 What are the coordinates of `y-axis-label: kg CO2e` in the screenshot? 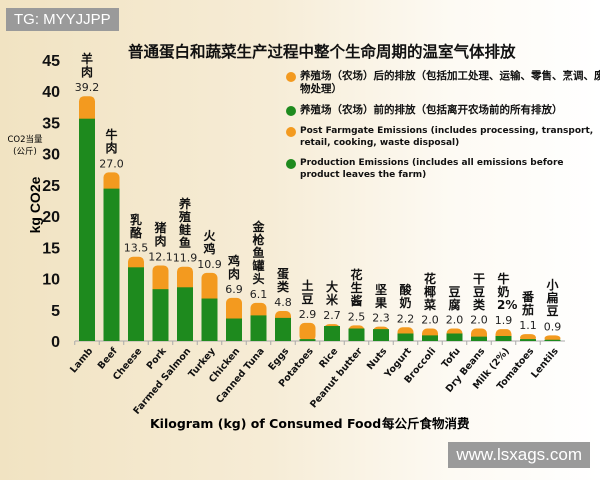 It's located at (35, 204).